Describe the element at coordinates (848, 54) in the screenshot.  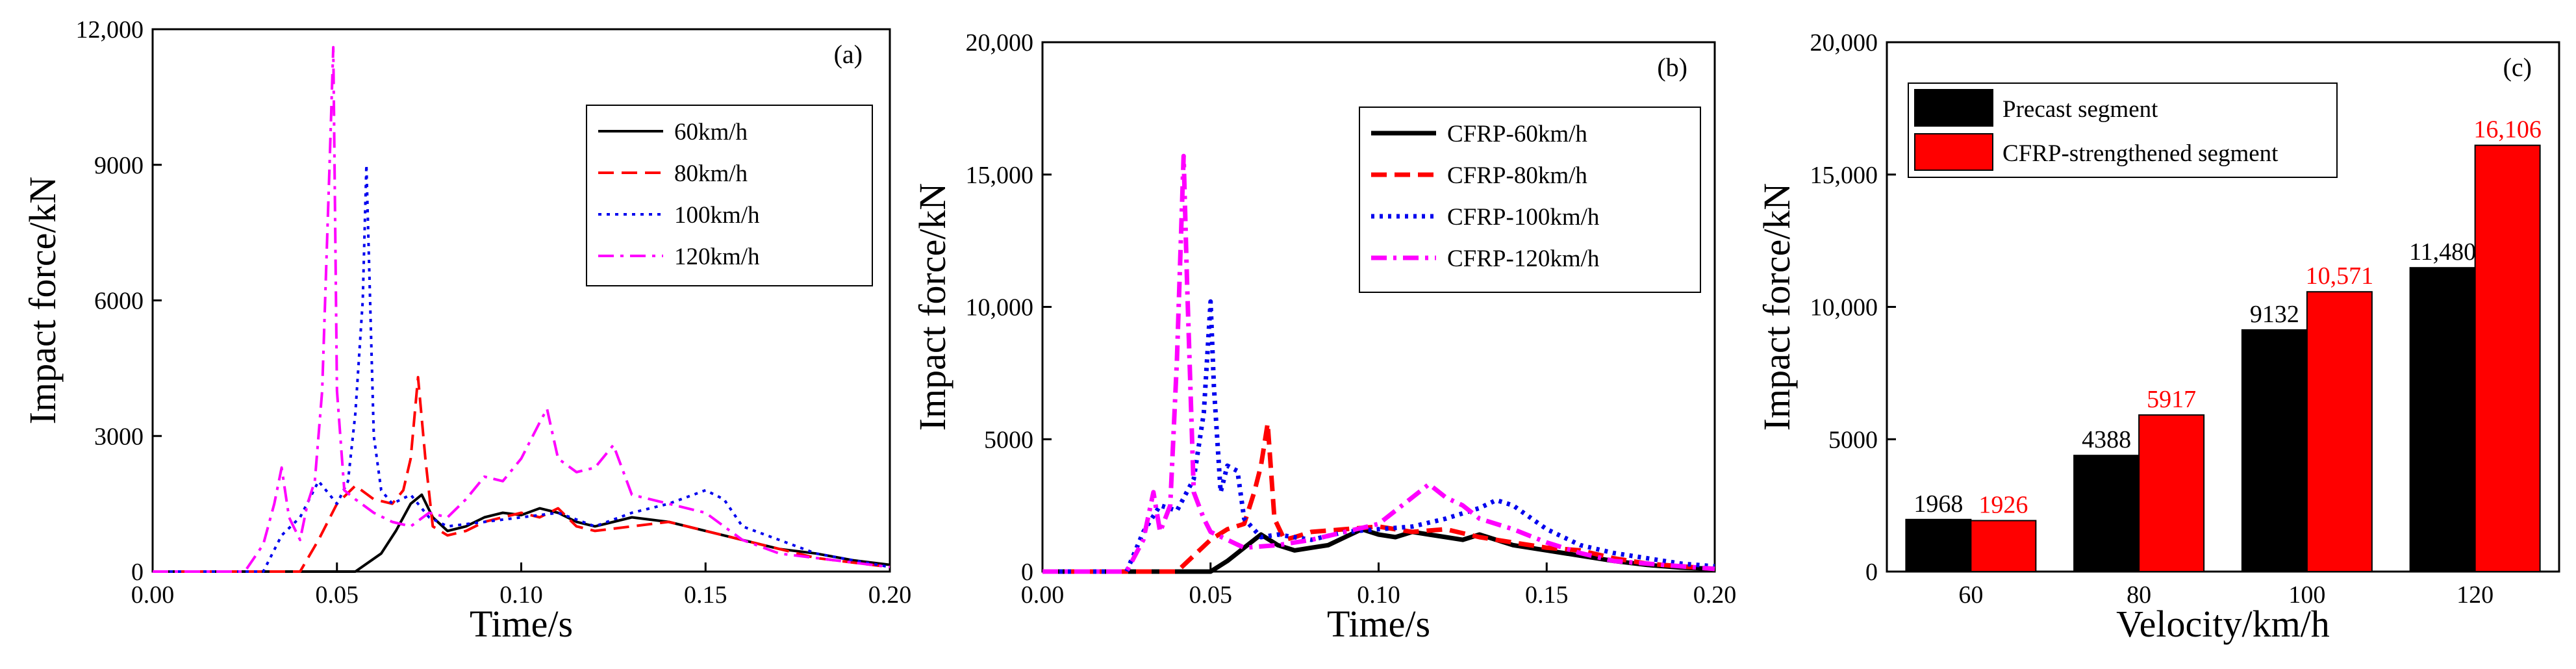
I see `panel-label: (a)` at that location.